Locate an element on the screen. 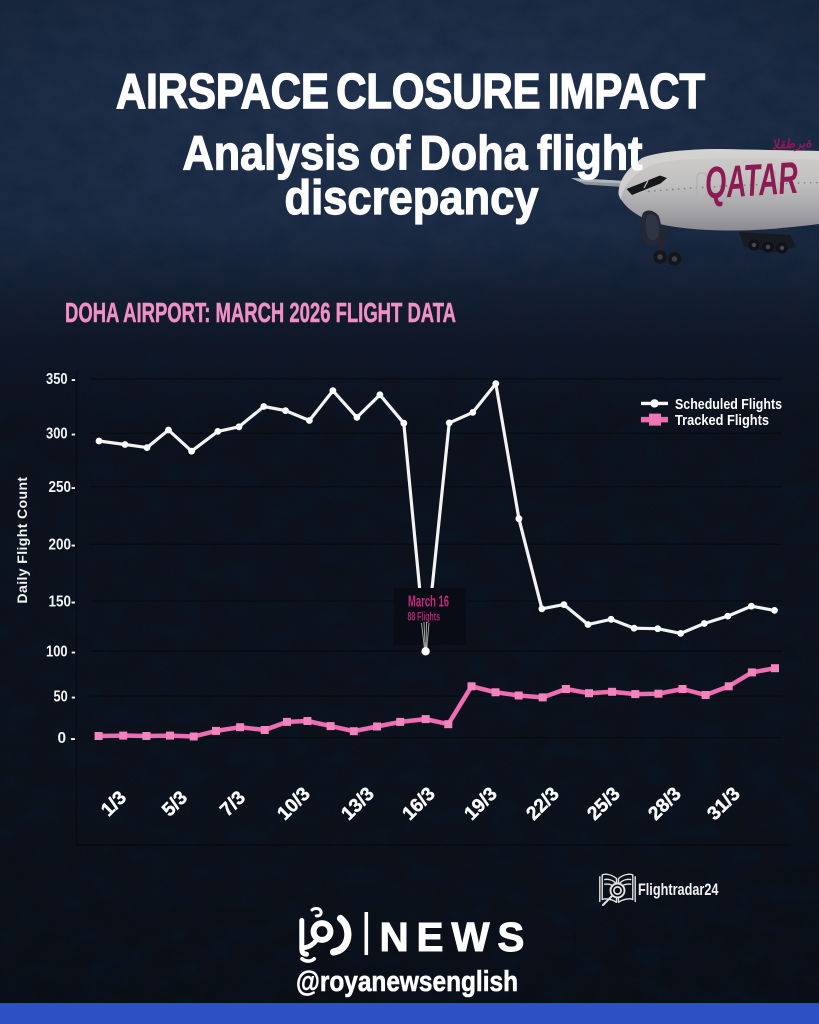 The width and height of the screenshot is (819, 1024). svg-text: 10/3 is located at coordinates (294, 804).